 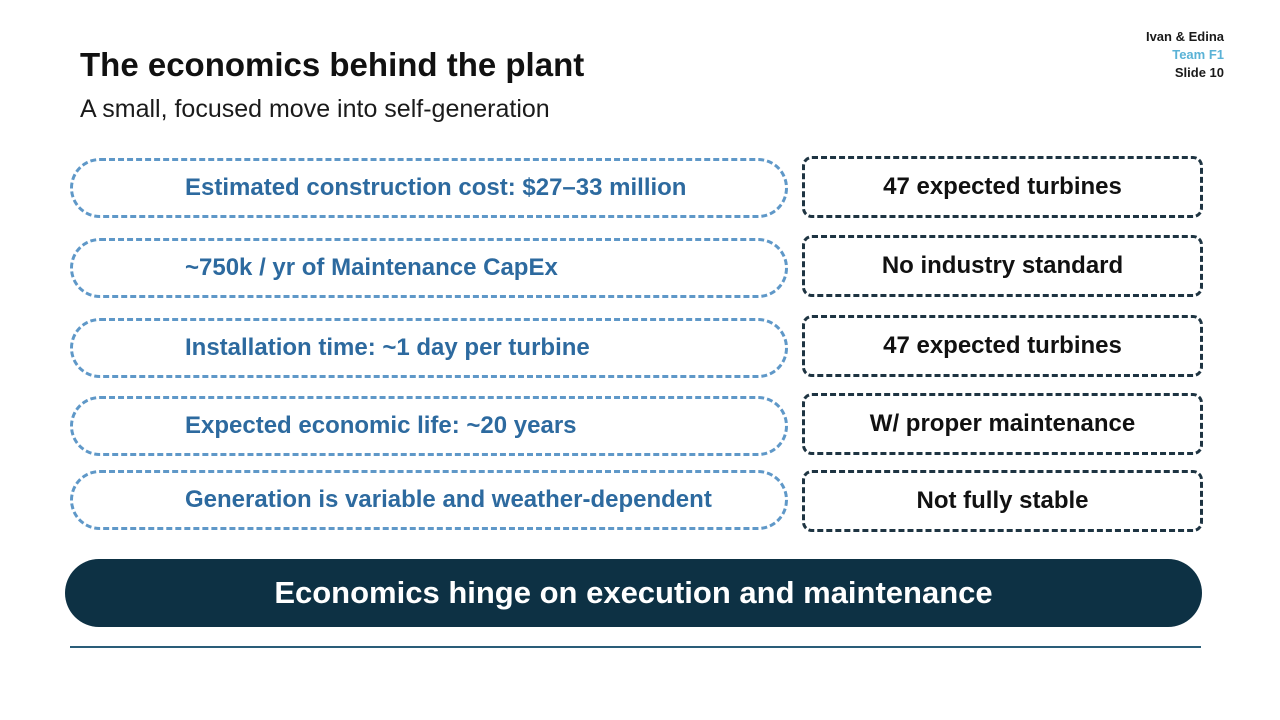 I want to click on slide-meta: Ivan & Edina Team F1 Slide 10, so click(x=1185, y=55).